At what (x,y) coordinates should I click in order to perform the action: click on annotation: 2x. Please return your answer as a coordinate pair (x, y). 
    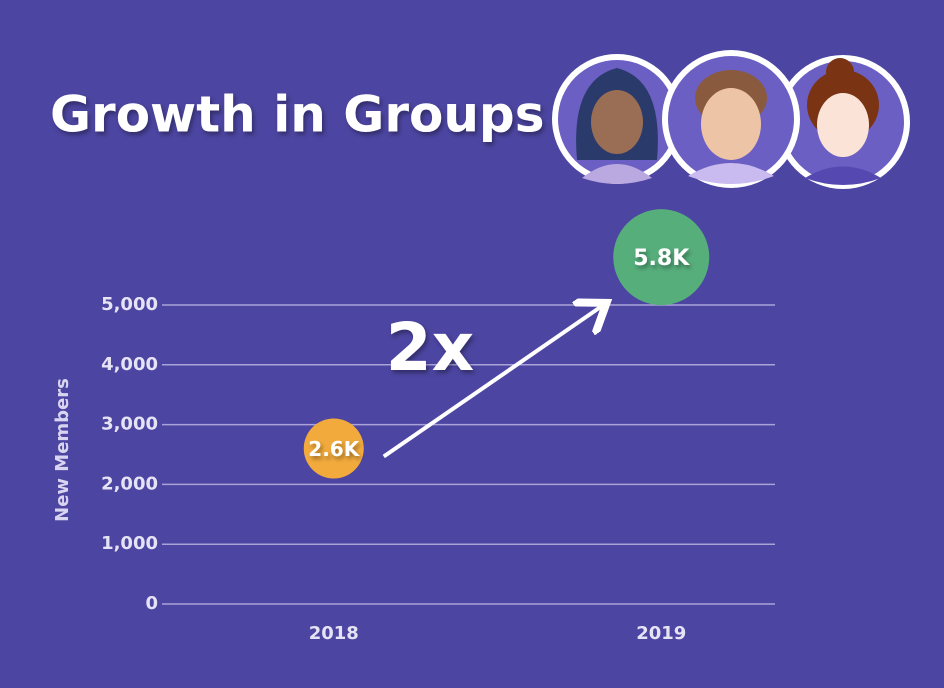
    Looking at the image, I should click on (430, 347).